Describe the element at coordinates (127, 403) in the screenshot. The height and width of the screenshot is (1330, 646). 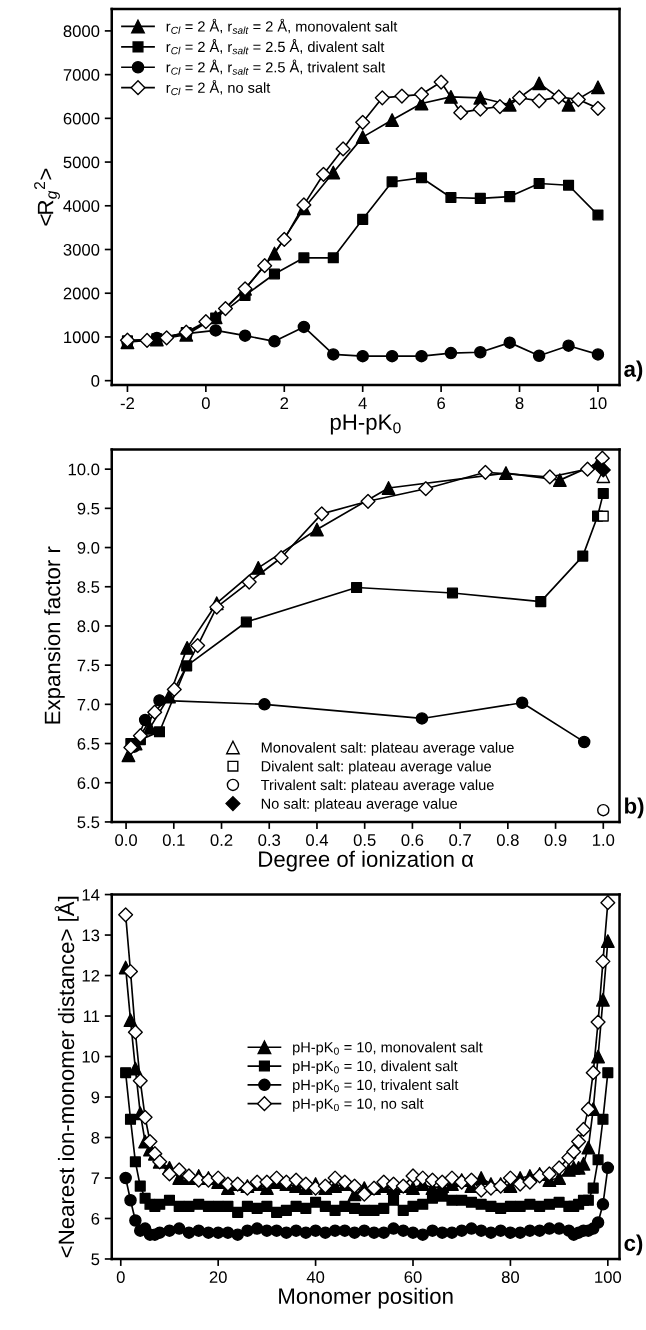
I see `x-tick-label: -2` at that location.